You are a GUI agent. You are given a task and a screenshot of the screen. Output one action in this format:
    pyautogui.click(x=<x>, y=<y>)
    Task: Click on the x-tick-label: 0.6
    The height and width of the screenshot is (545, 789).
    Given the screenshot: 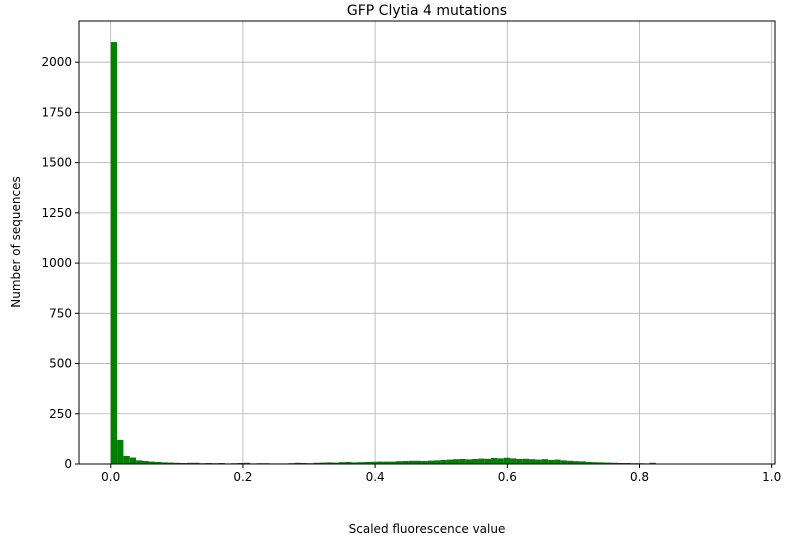 What is the action you would take?
    pyautogui.click(x=507, y=477)
    